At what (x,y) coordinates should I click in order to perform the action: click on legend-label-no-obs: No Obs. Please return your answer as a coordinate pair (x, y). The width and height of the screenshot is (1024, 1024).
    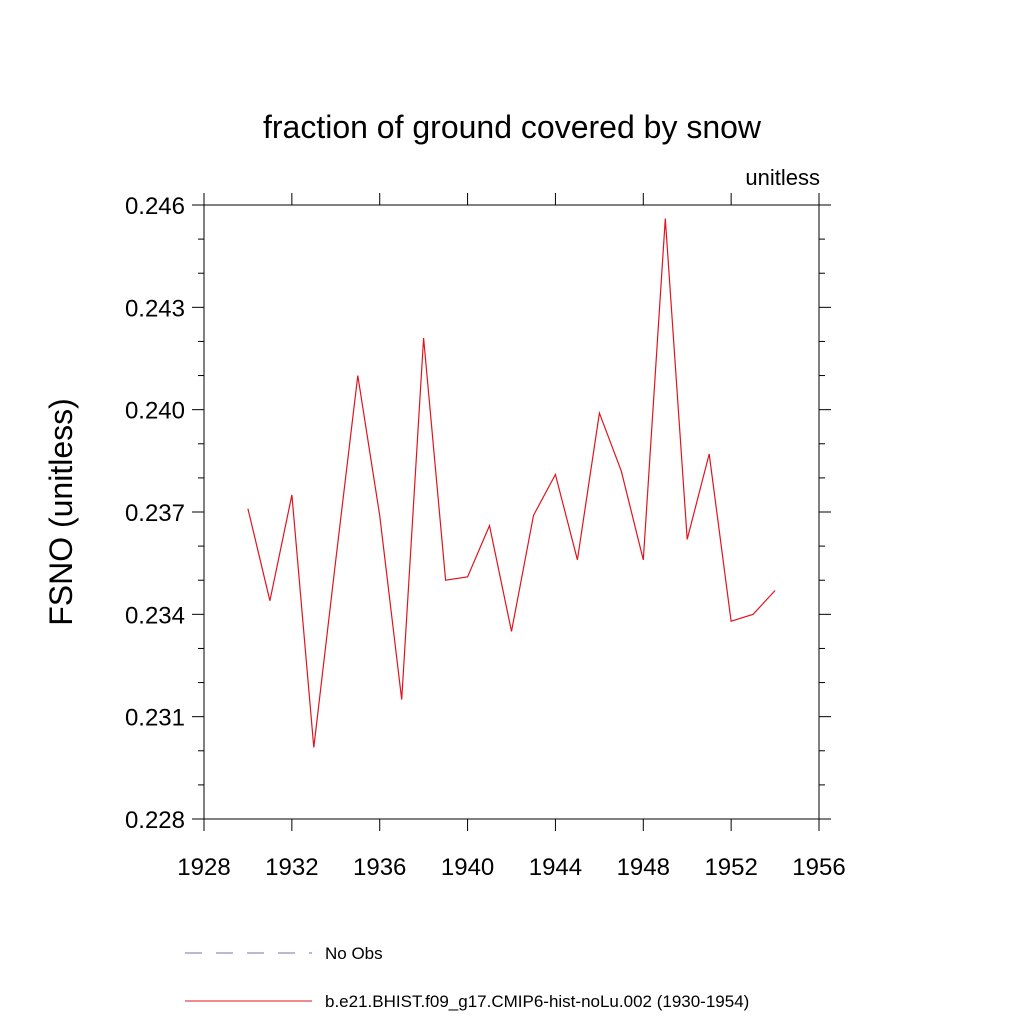
    Looking at the image, I should click on (354, 953).